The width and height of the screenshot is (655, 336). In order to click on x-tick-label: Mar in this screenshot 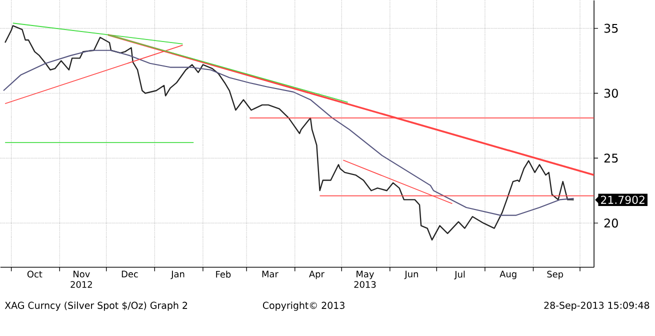, I will do `click(270, 274)`.